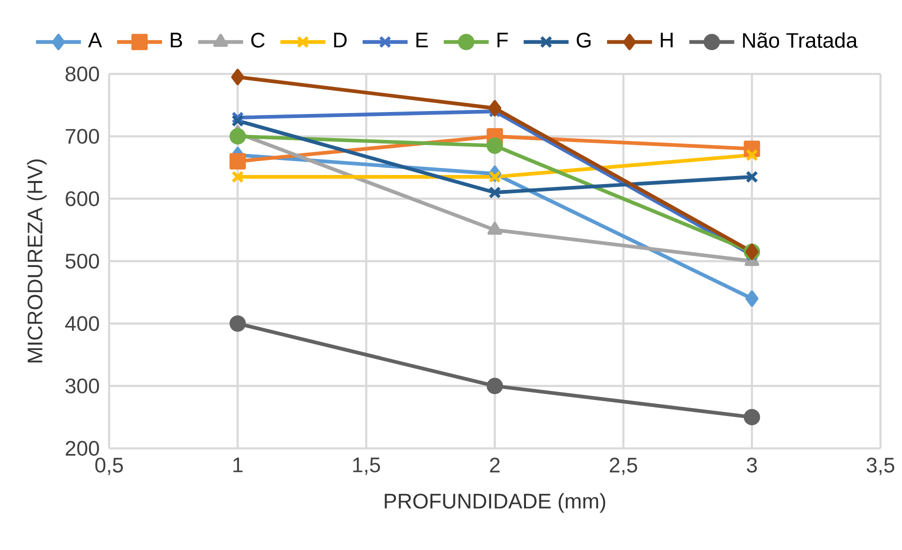 The width and height of the screenshot is (902, 550). What do you see at coordinates (83, 136) in the screenshot?
I see `y-tick-label: 700` at bounding box center [83, 136].